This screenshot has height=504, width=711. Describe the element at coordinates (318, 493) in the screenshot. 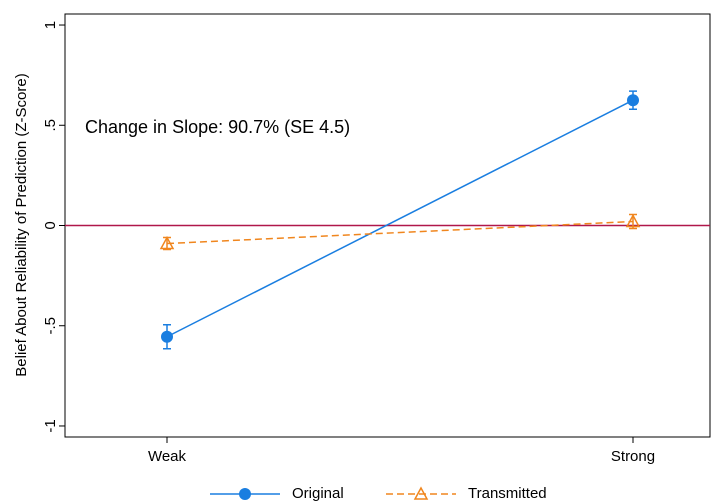

I see `legend-label: Original` at that location.